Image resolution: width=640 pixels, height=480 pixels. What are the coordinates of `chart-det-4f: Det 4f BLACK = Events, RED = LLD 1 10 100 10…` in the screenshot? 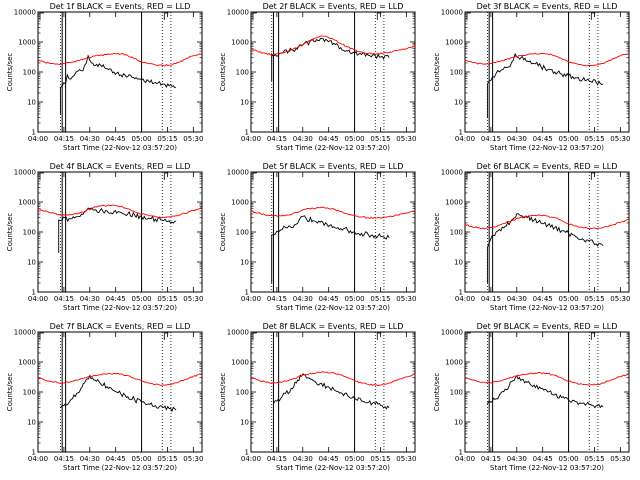 It's located at (104, 237).